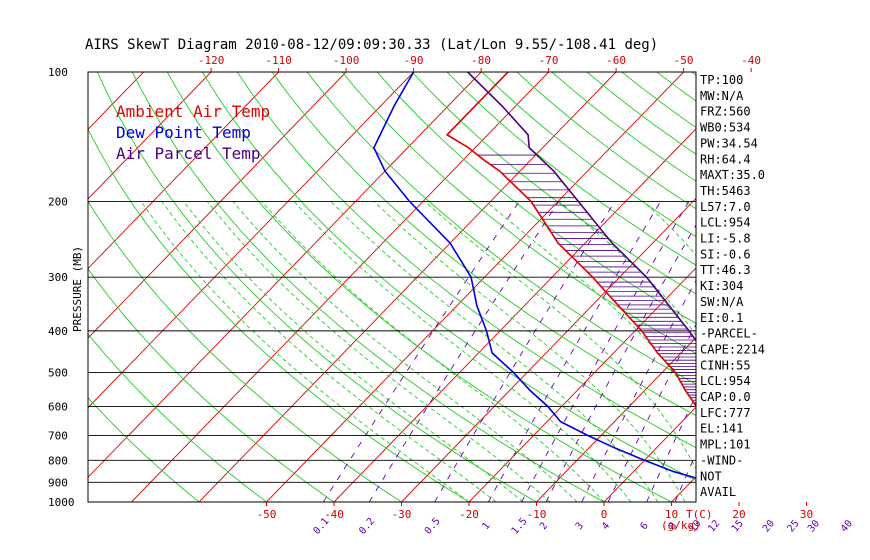  I want to click on pressure-tick-label: 500, so click(58, 373).